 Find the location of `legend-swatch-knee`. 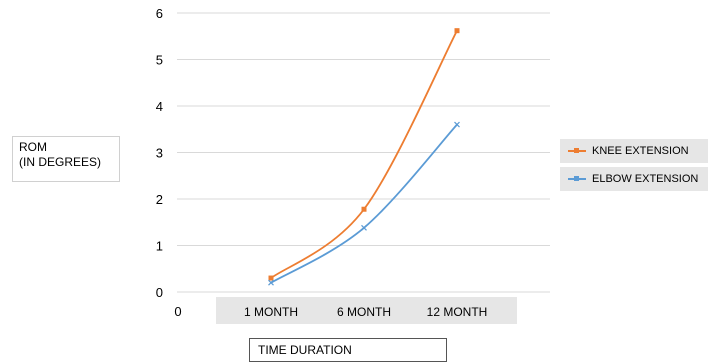

legend-swatch-knee is located at coordinates (577, 151).